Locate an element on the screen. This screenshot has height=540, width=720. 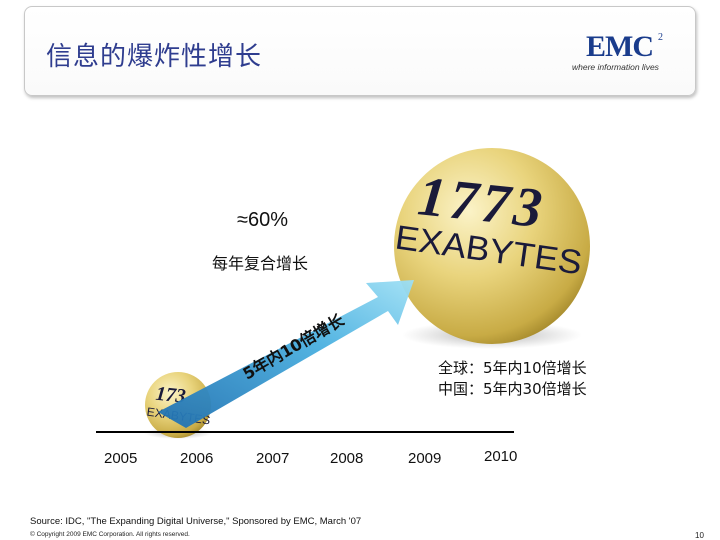
slide-title: 信息的爆炸性增长 is located at coordinates (154, 57).